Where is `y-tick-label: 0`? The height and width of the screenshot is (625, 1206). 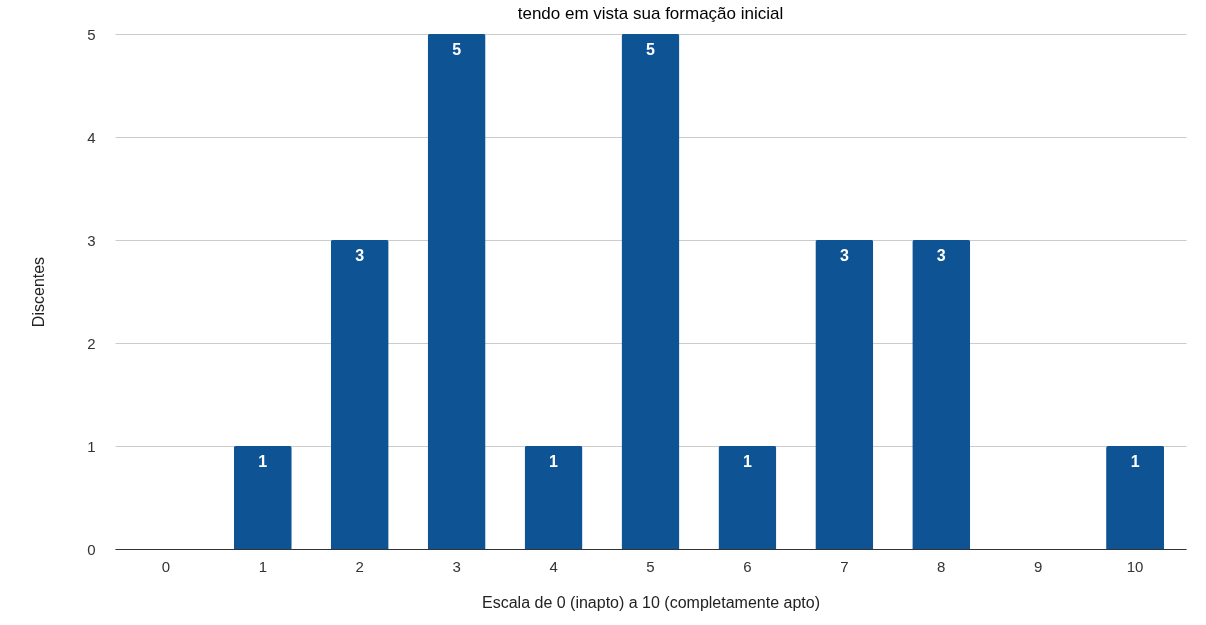 y-tick-label: 0 is located at coordinates (91, 549).